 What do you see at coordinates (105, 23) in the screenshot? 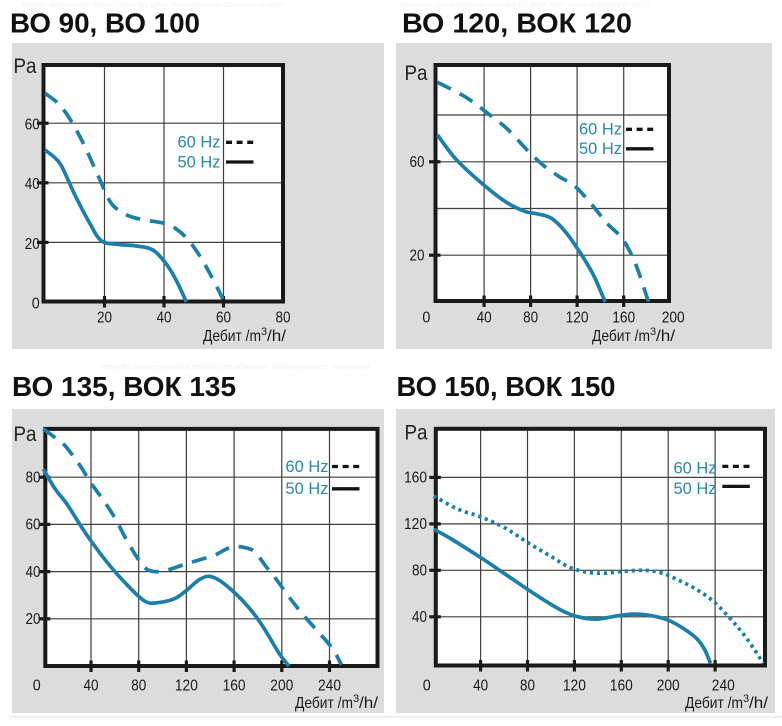
I see `svg-text: ВО 90, ВО 100` at bounding box center [105, 23].